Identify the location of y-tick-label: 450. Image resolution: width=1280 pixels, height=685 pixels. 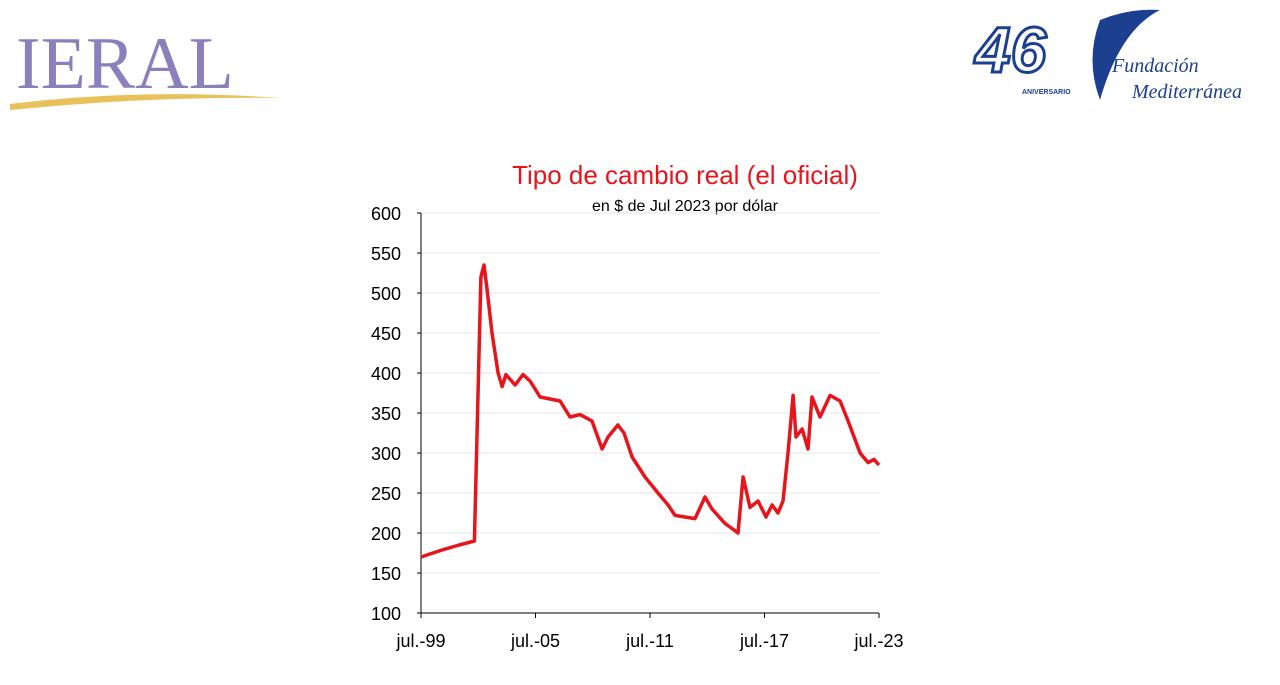
(386, 334).